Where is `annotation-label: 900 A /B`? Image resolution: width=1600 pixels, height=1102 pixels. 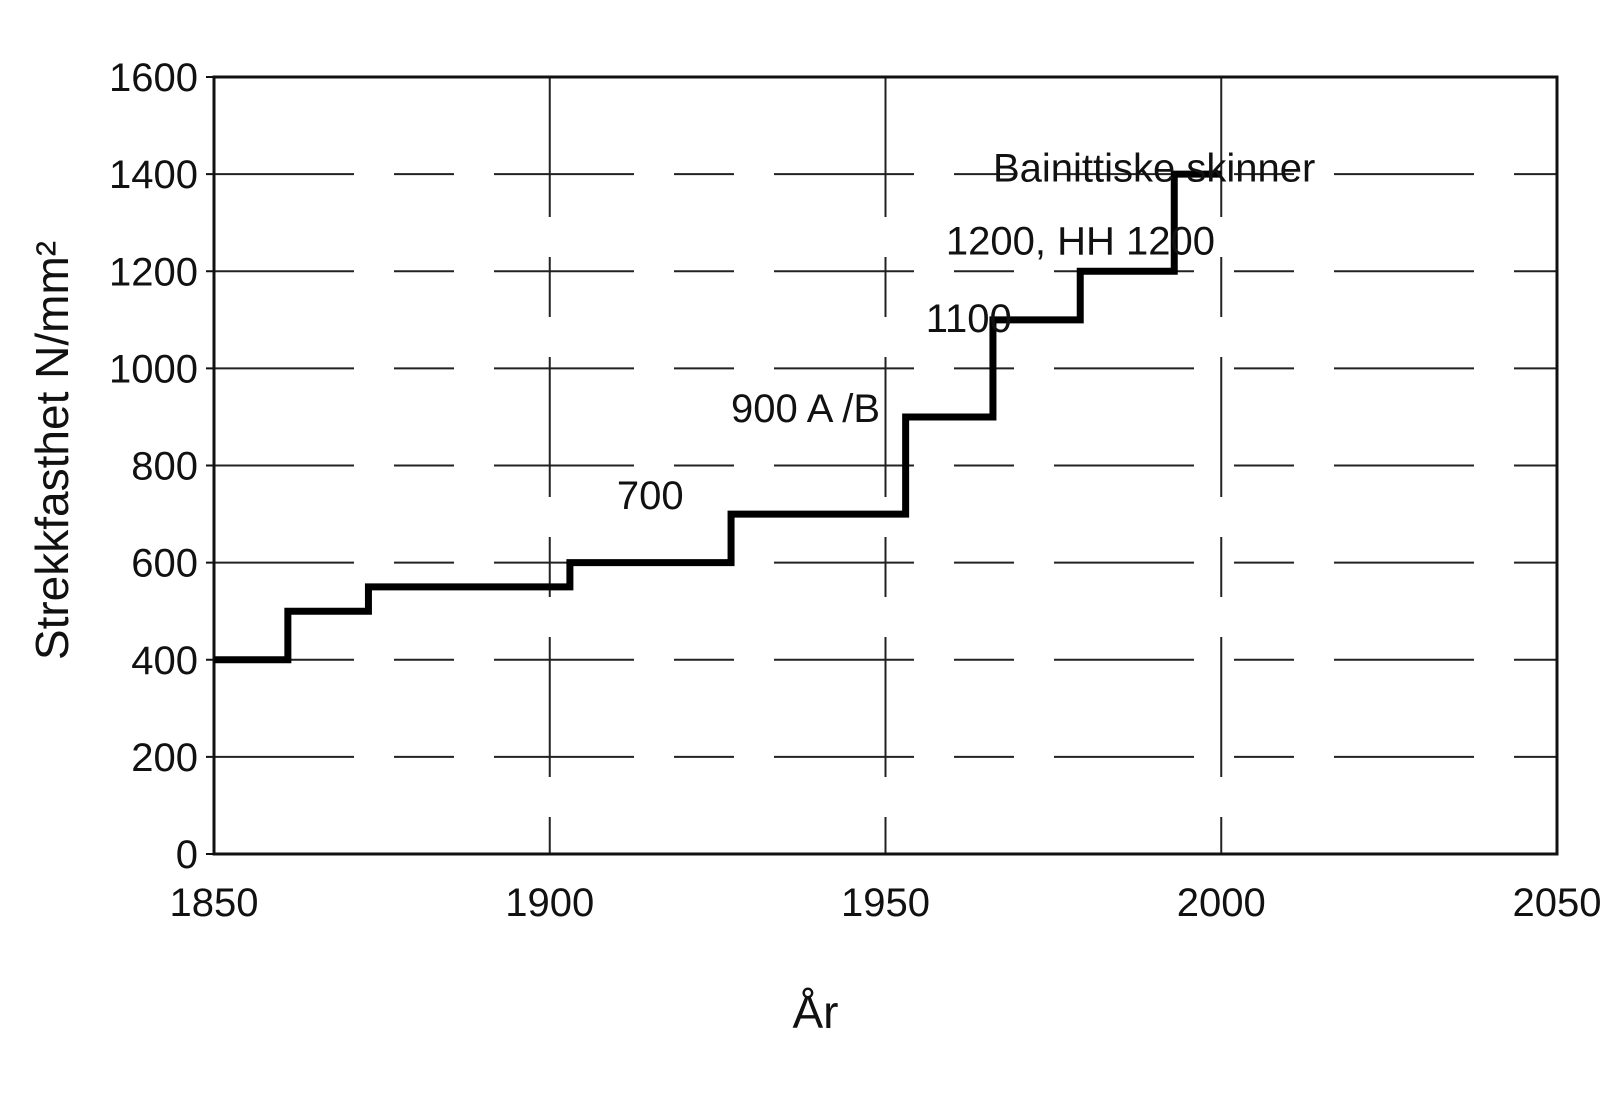 annotation-label: 900 A /B is located at coordinates (805, 409).